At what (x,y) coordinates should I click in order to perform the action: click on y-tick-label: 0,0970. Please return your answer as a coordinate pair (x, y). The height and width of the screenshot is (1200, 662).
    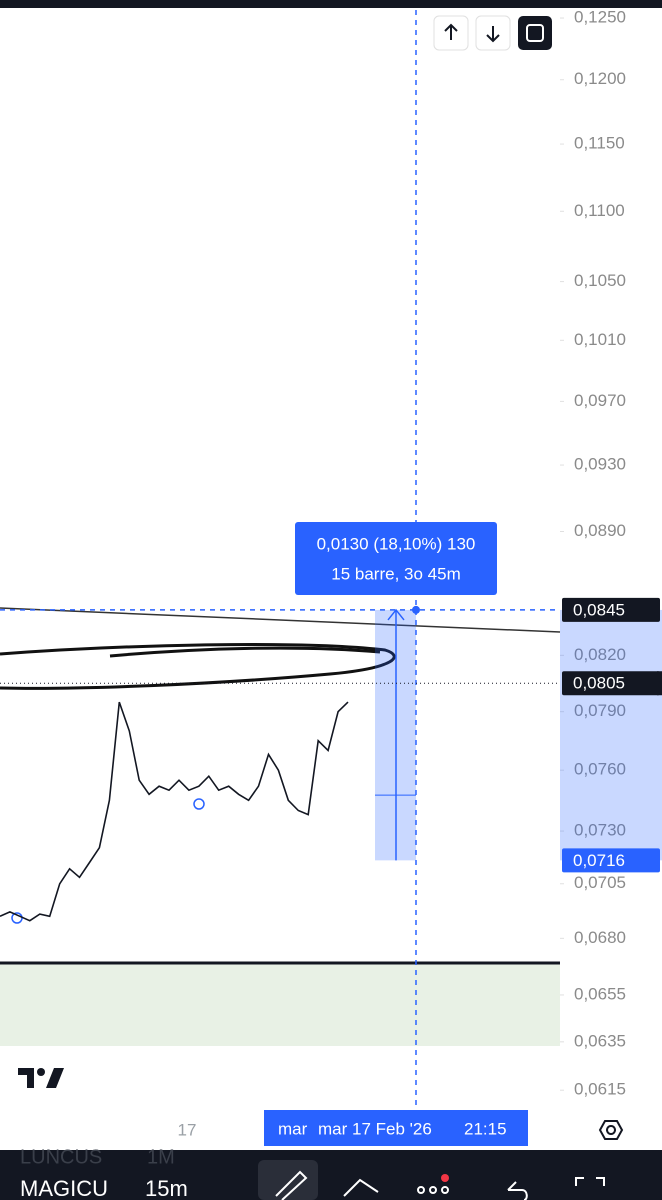
    Looking at the image, I should click on (600, 400).